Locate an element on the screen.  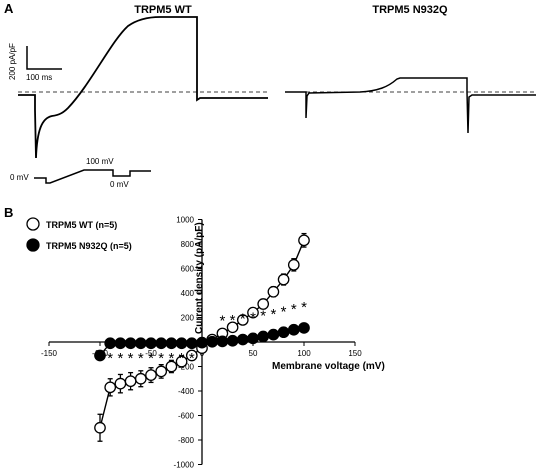
protocol-label-0mv-right: 0 mV is located at coordinates (119, 184).